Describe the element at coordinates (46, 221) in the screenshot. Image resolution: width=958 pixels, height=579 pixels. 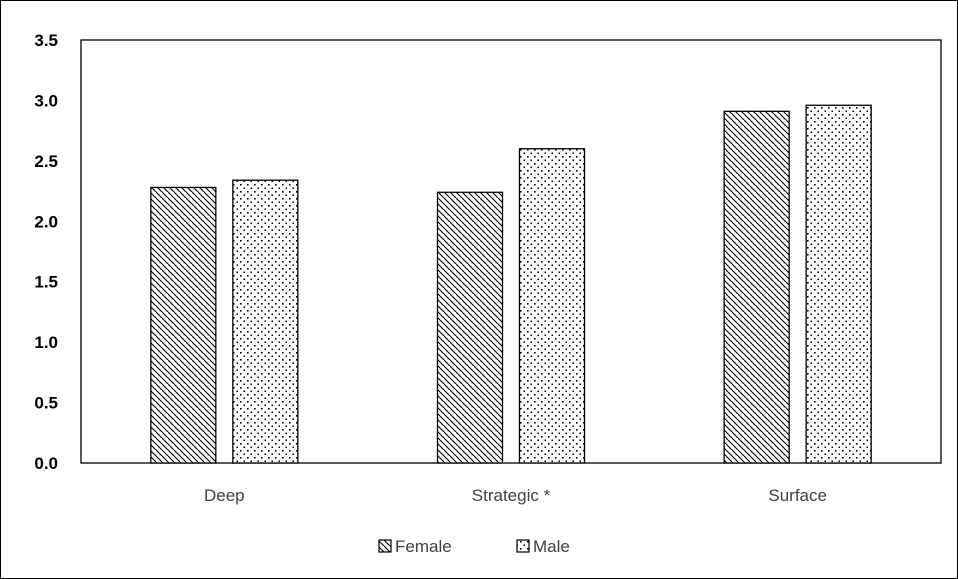
I see `y-tick-label: 2.0` at that location.